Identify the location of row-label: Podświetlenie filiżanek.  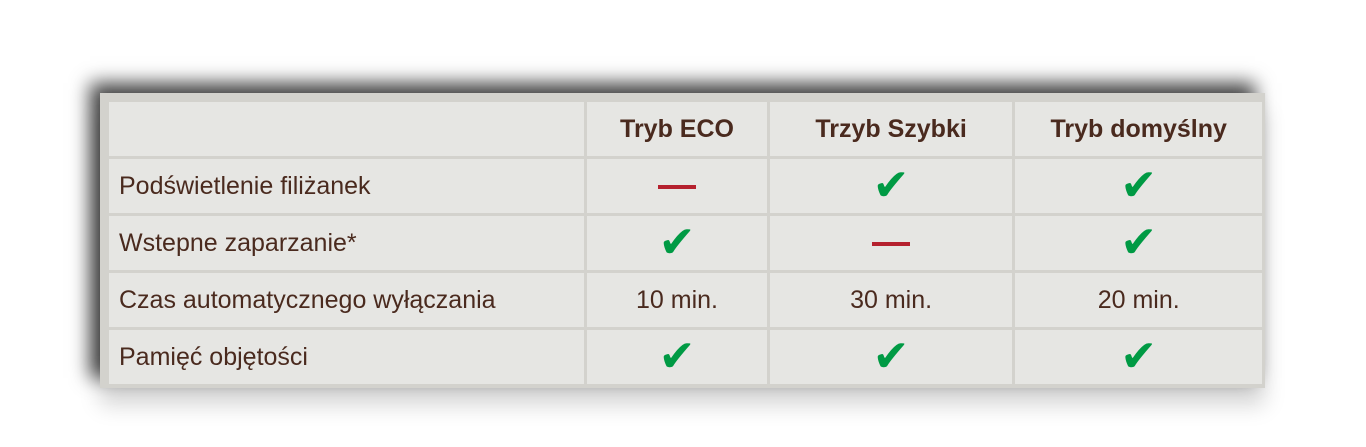
(346, 186).